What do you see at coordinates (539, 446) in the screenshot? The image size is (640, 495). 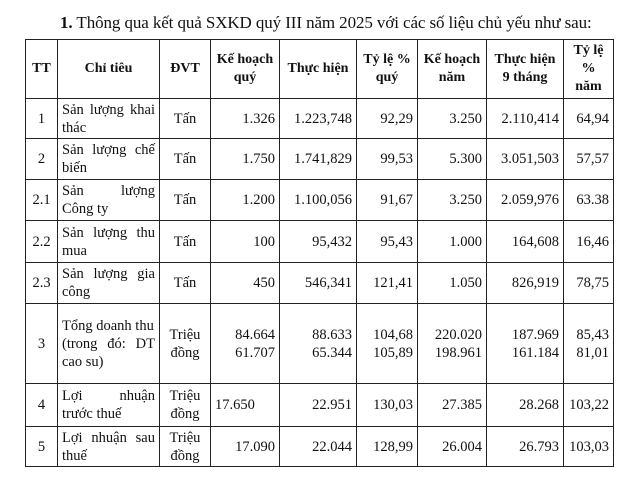 I see `cell-text: 26.793` at bounding box center [539, 446].